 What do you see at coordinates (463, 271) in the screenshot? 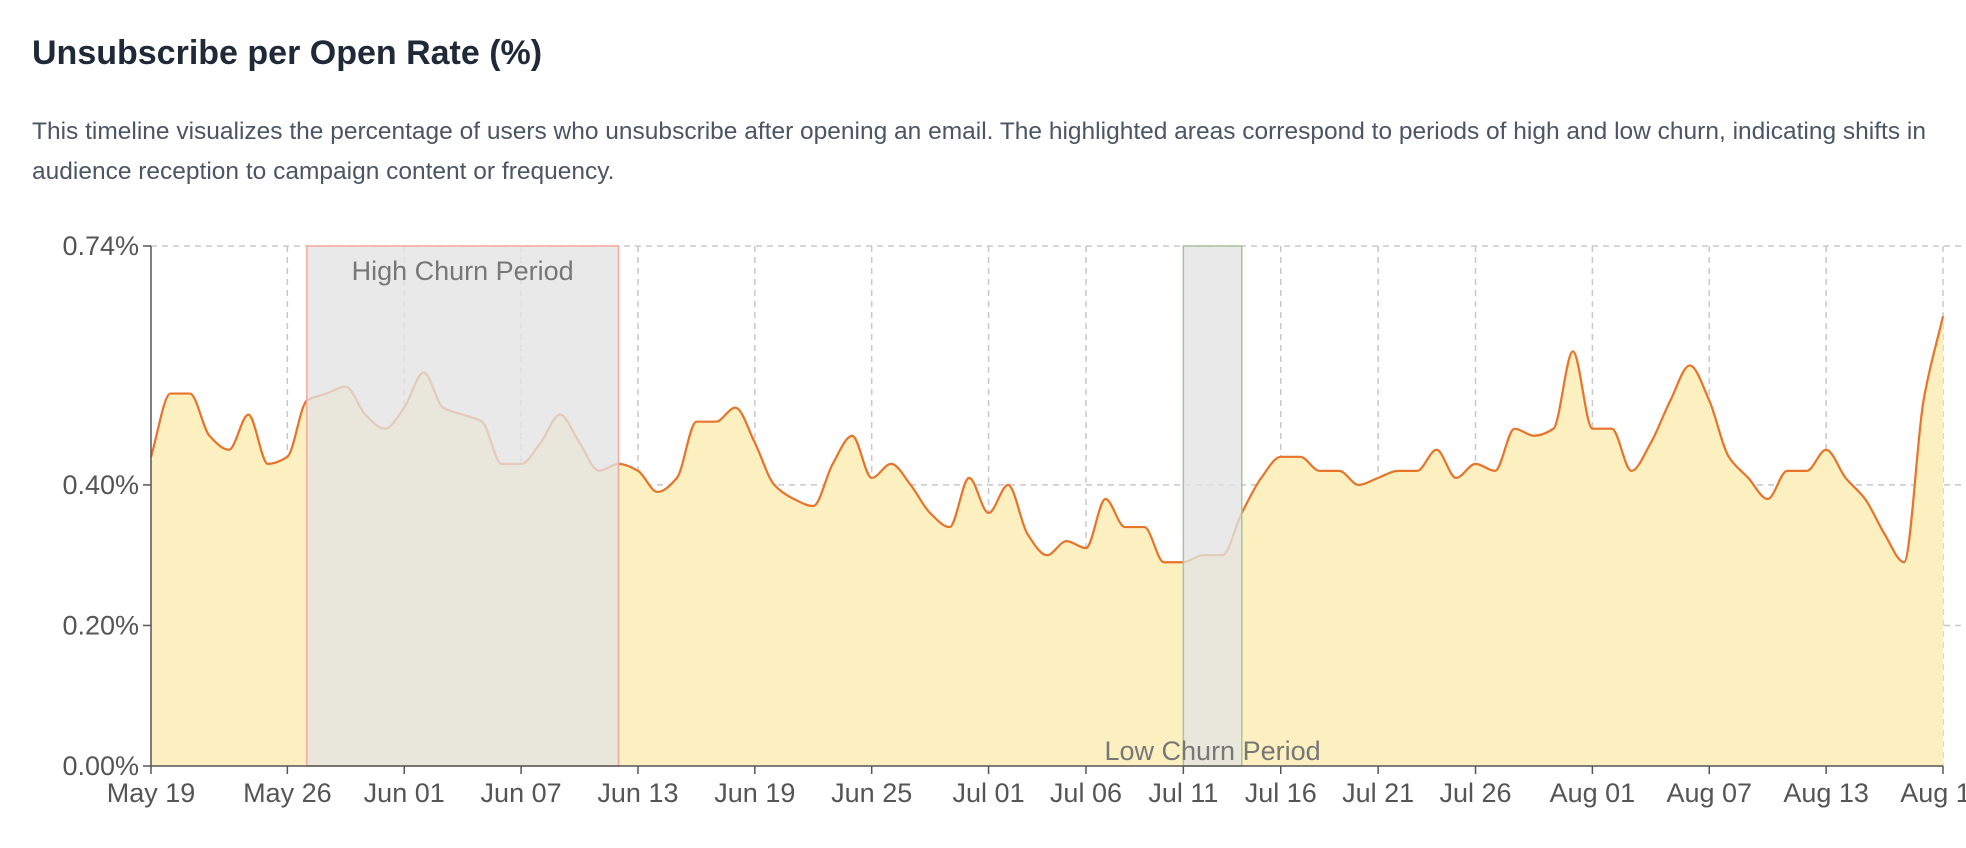
I see `region-label: High Churn Period` at bounding box center [463, 271].